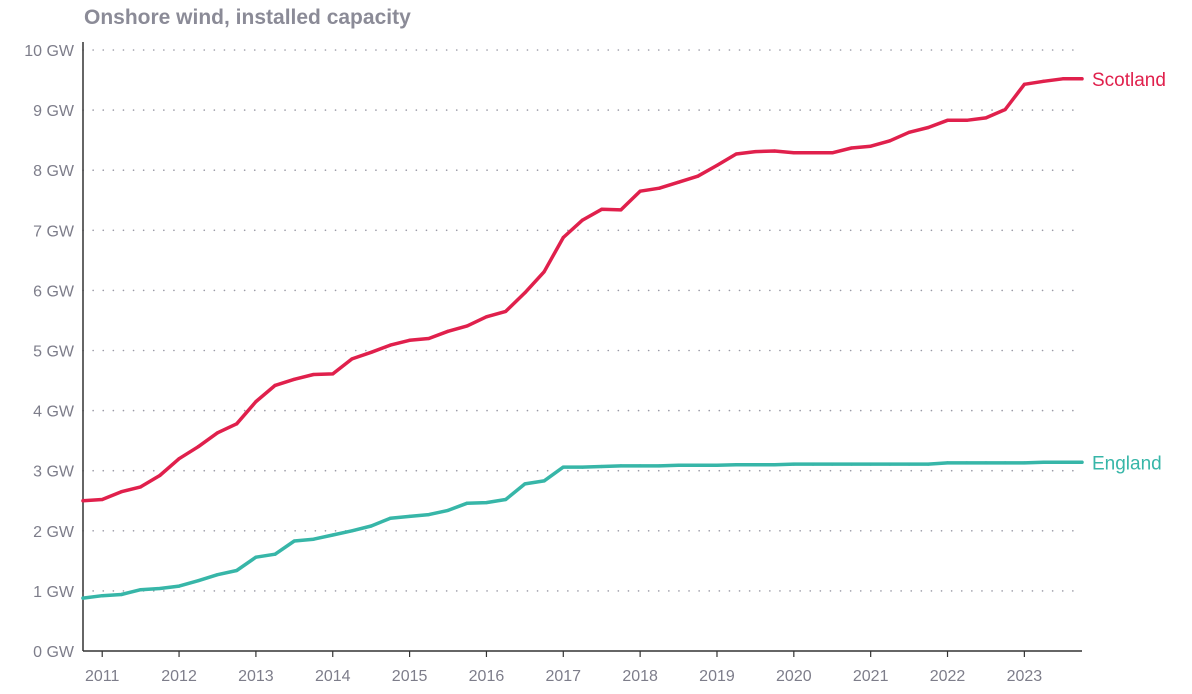 Image resolution: width=1192 pixels, height=694 pixels. Describe the element at coordinates (54, 412) in the screenshot. I see `y-tick-label: 4 GW` at that location.